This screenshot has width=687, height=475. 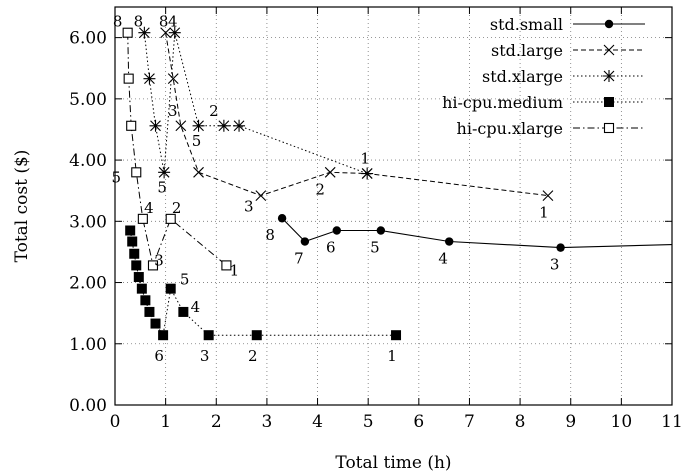 What do you see at coordinates (88, 345) in the screenshot?
I see `y-tick-label: 1.00` at bounding box center [88, 345].